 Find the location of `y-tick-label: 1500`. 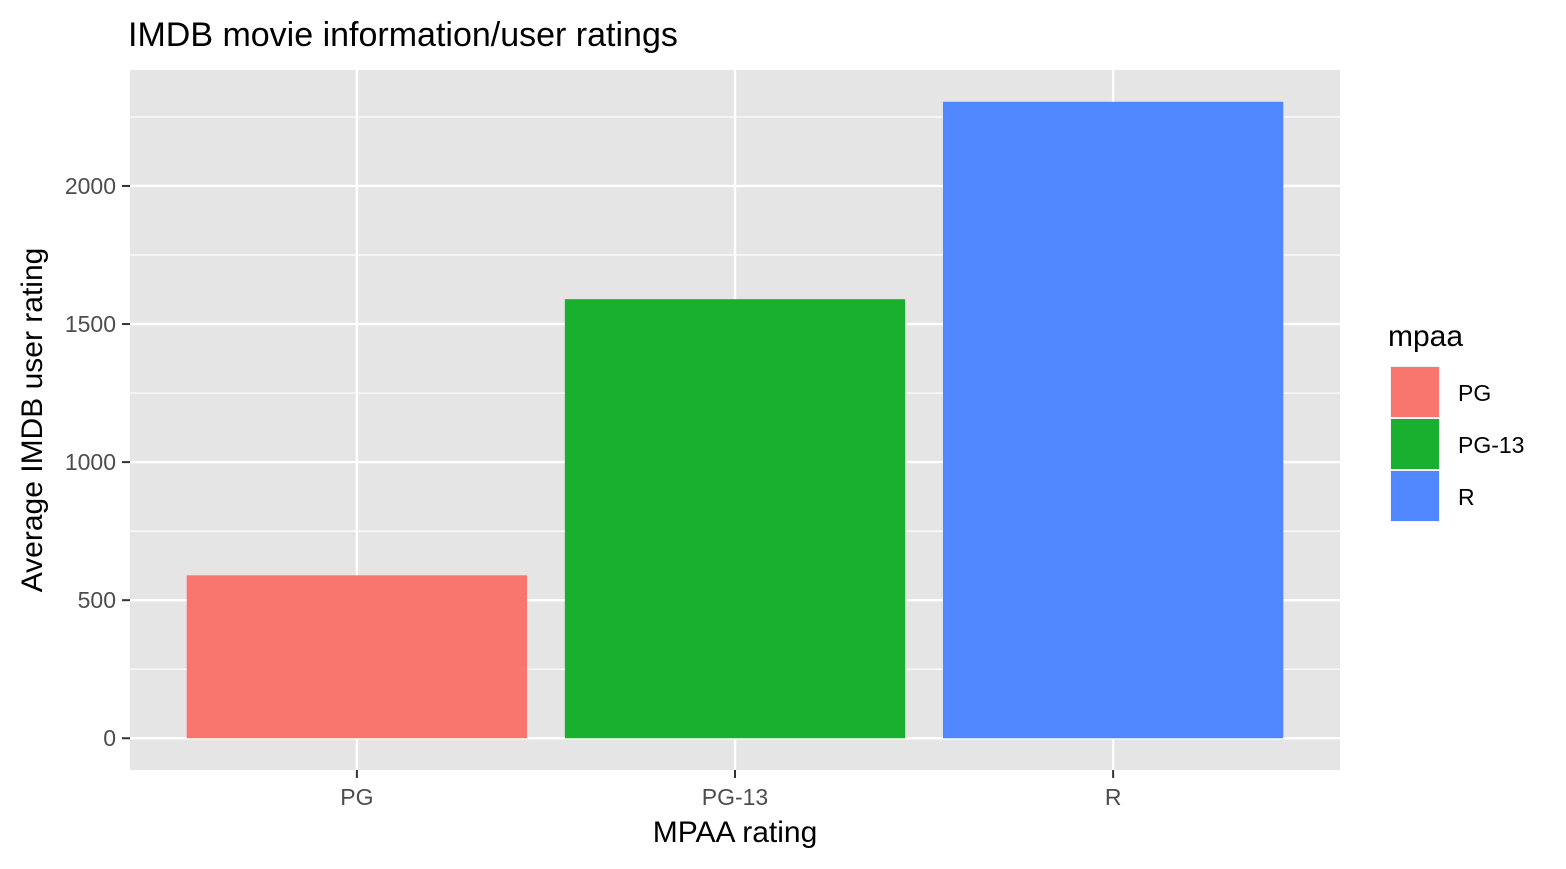

y-tick-label: 1500 is located at coordinates (90, 324).